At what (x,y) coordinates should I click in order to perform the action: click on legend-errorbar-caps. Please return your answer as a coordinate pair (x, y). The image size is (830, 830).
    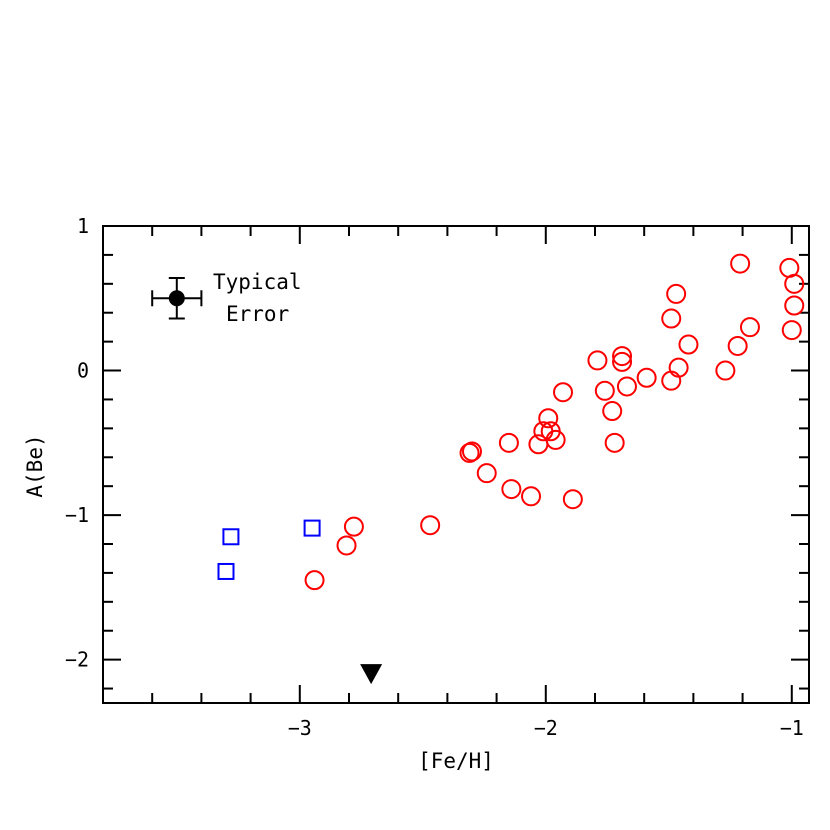
    Looking at the image, I should click on (177, 298).